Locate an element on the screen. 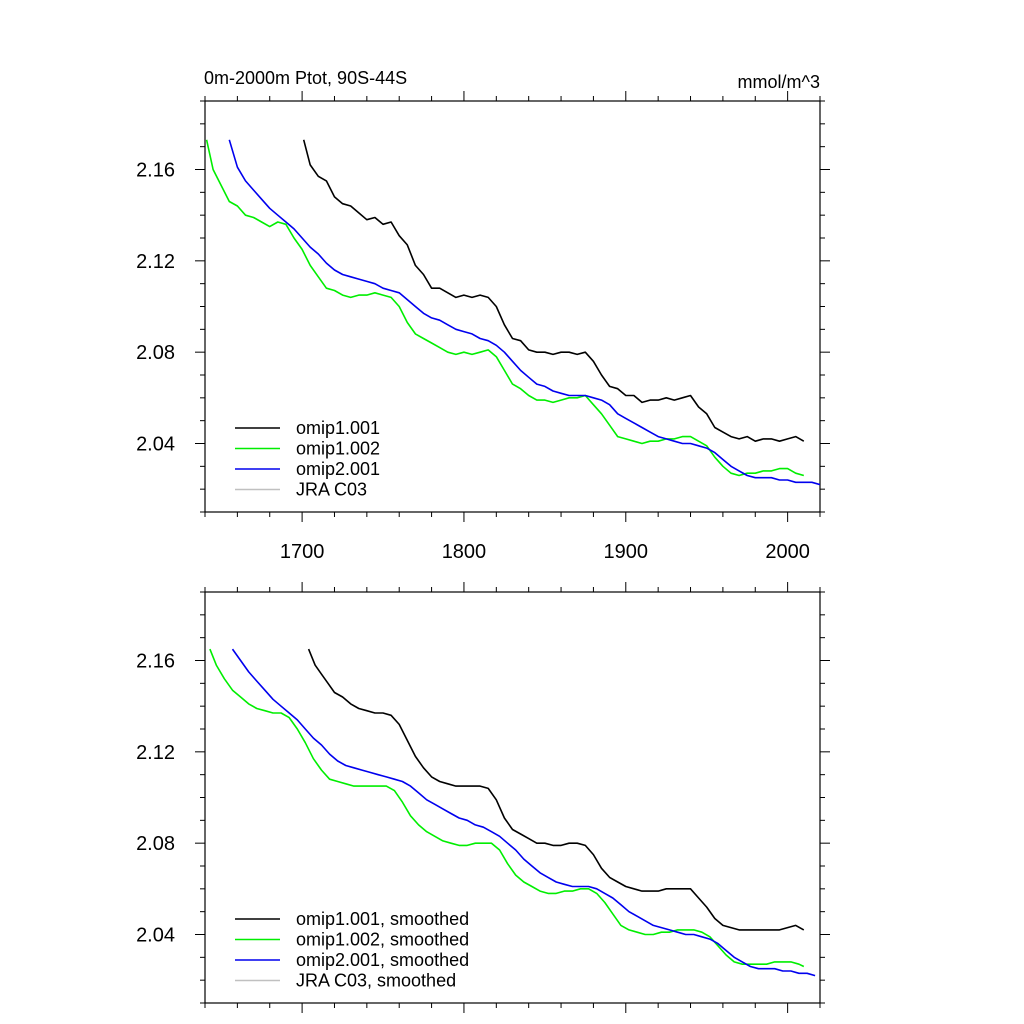  legend-label: omip2.001 is located at coordinates (338, 469).